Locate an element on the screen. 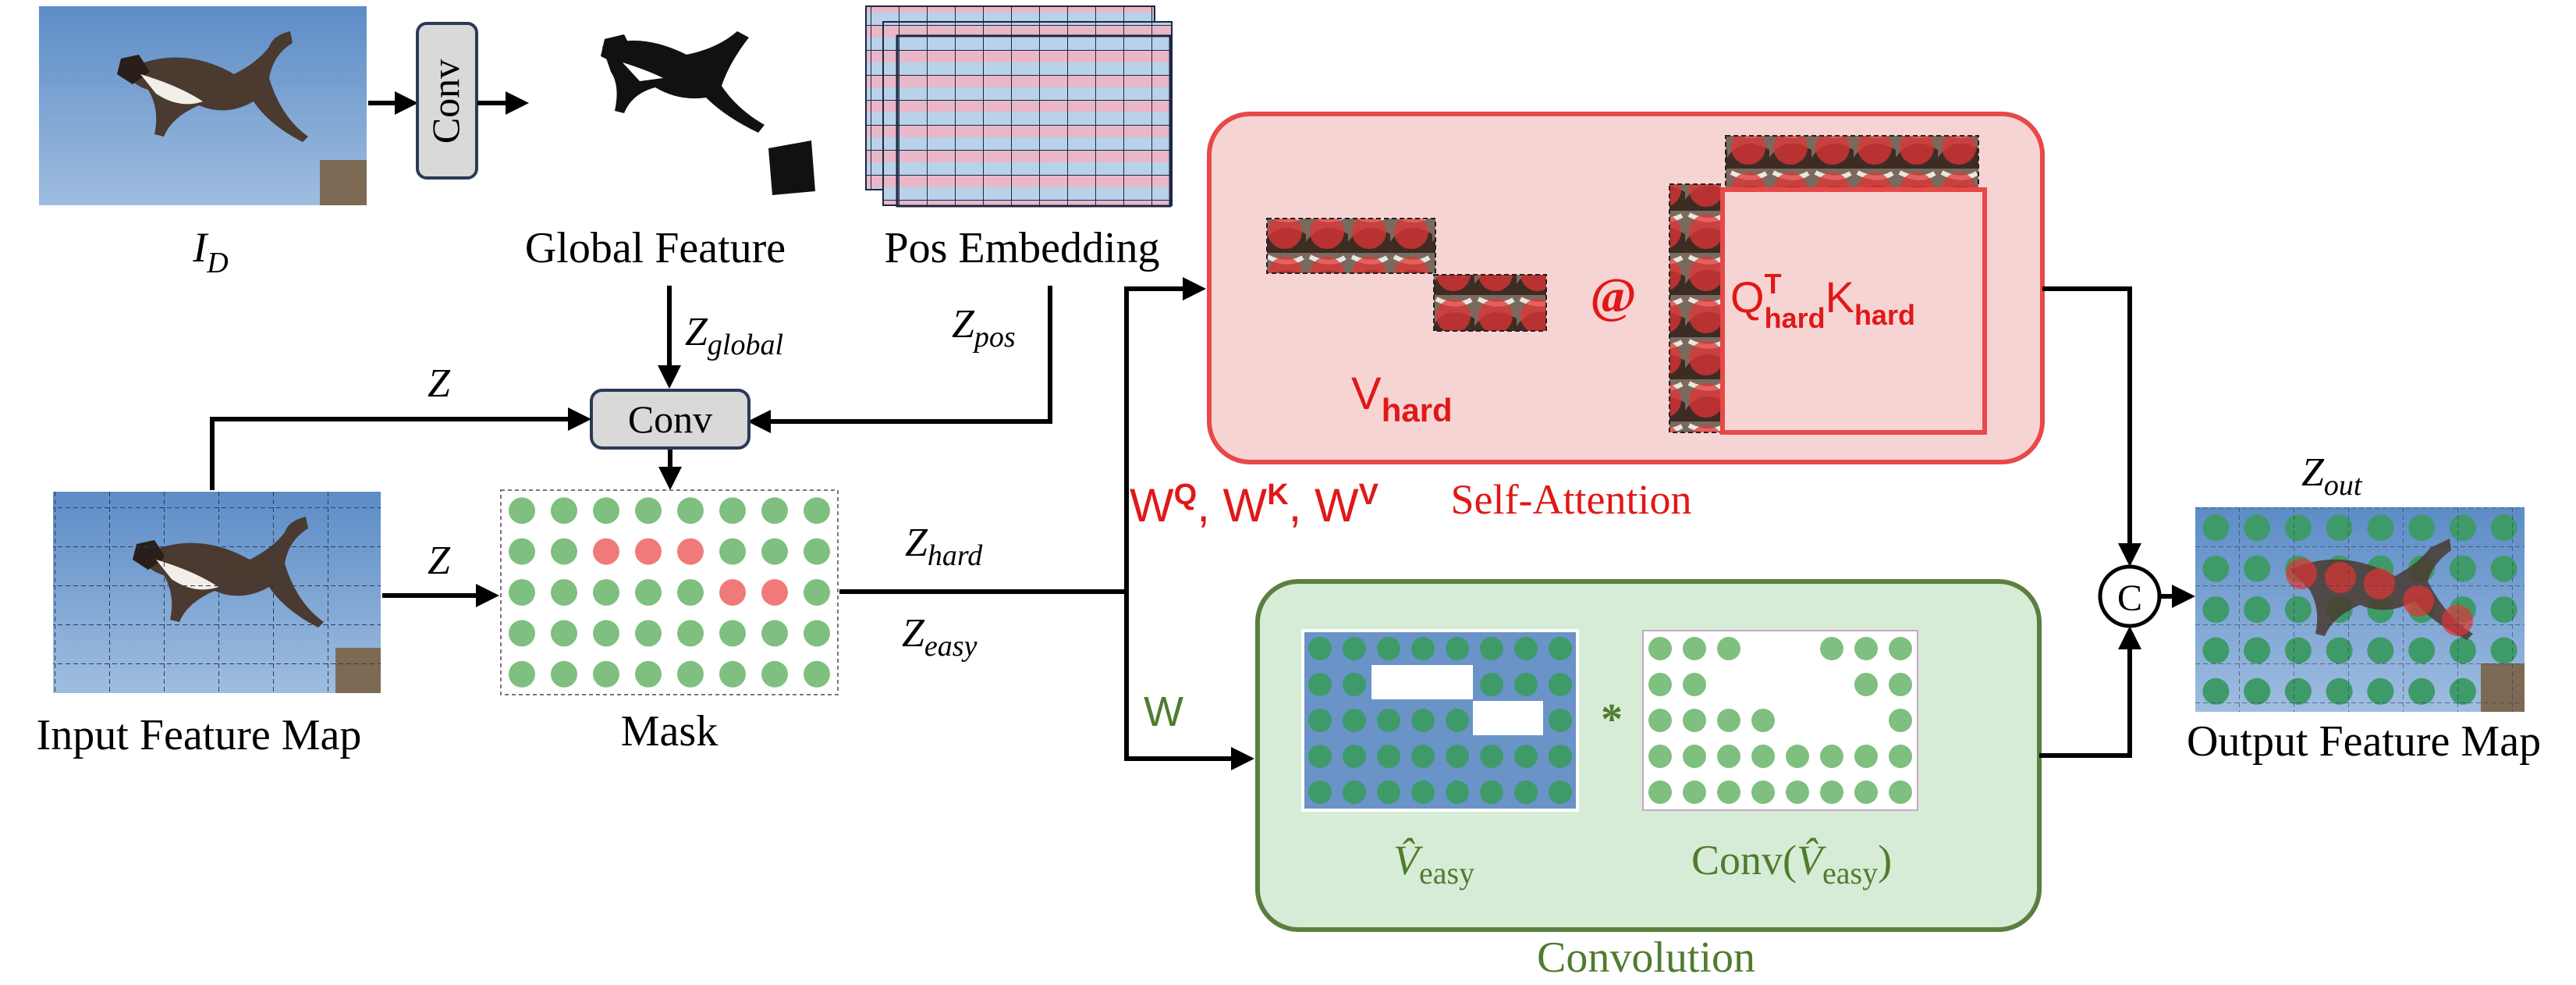 The width and height of the screenshot is (2576, 985). input-image-id is located at coordinates (203, 106).